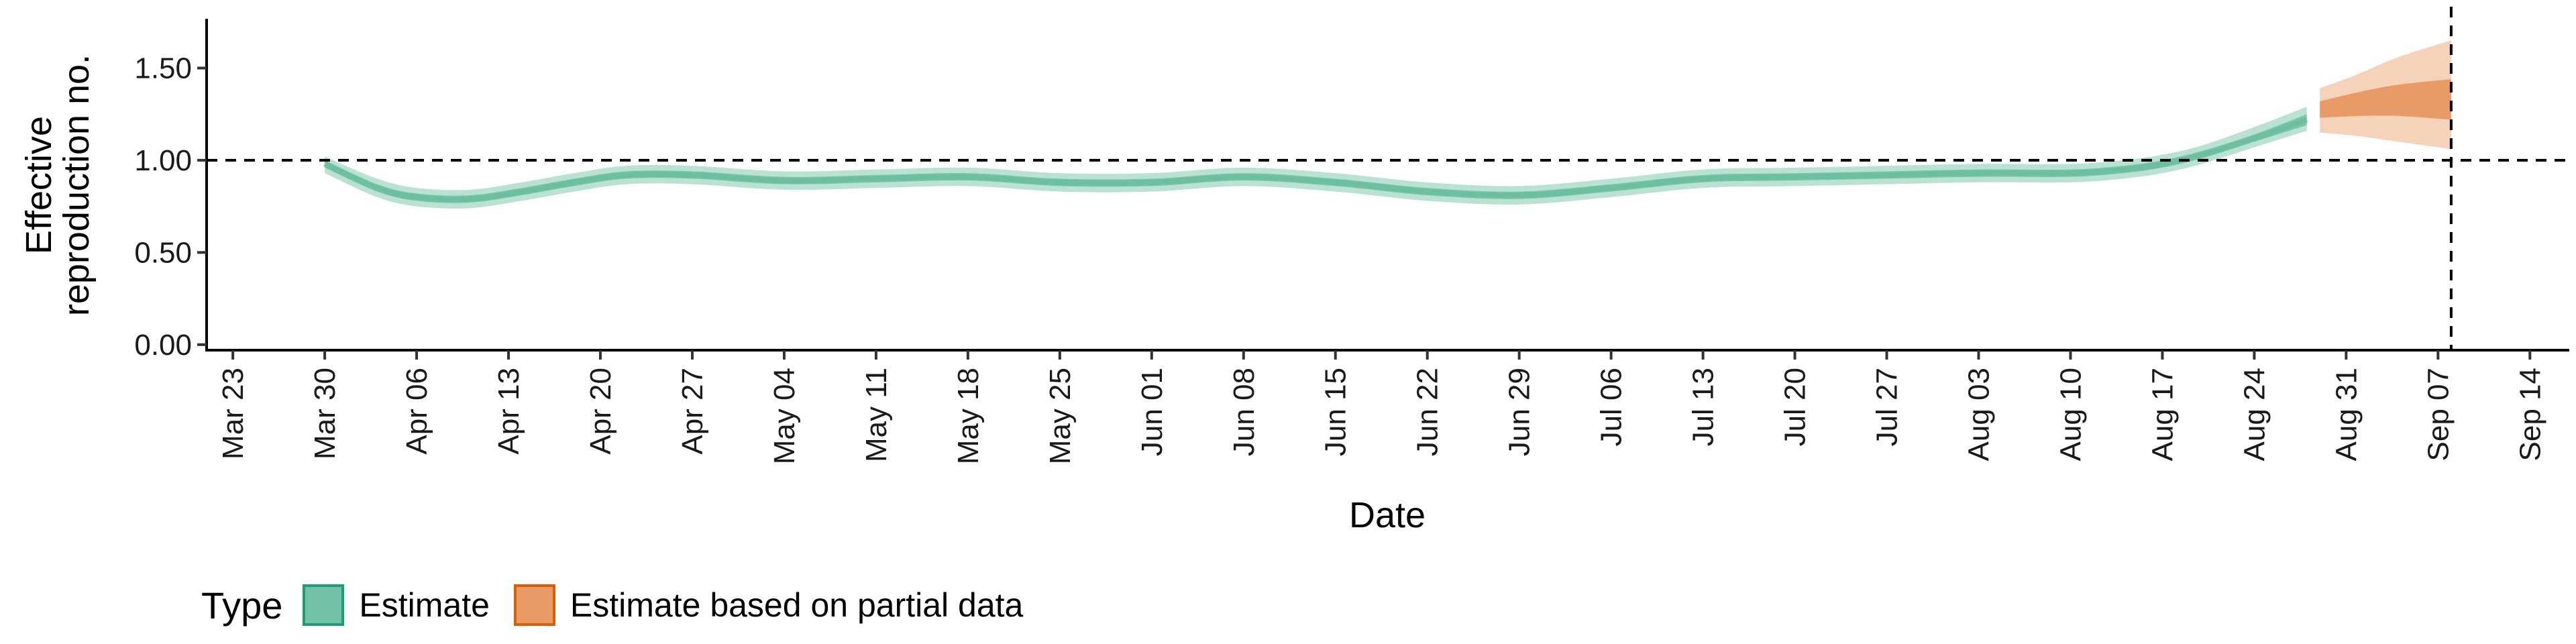 The image size is (2576, 644). What do you see at coordinates (1887, 407) in the screenshot?
I see `x-tick-label: Jul 27` at bounding box center [1887, 407].